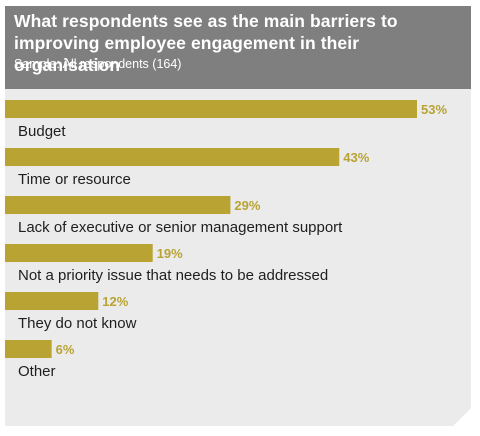  I want to click on category-label-2: Time or resource, so click(74, 179).